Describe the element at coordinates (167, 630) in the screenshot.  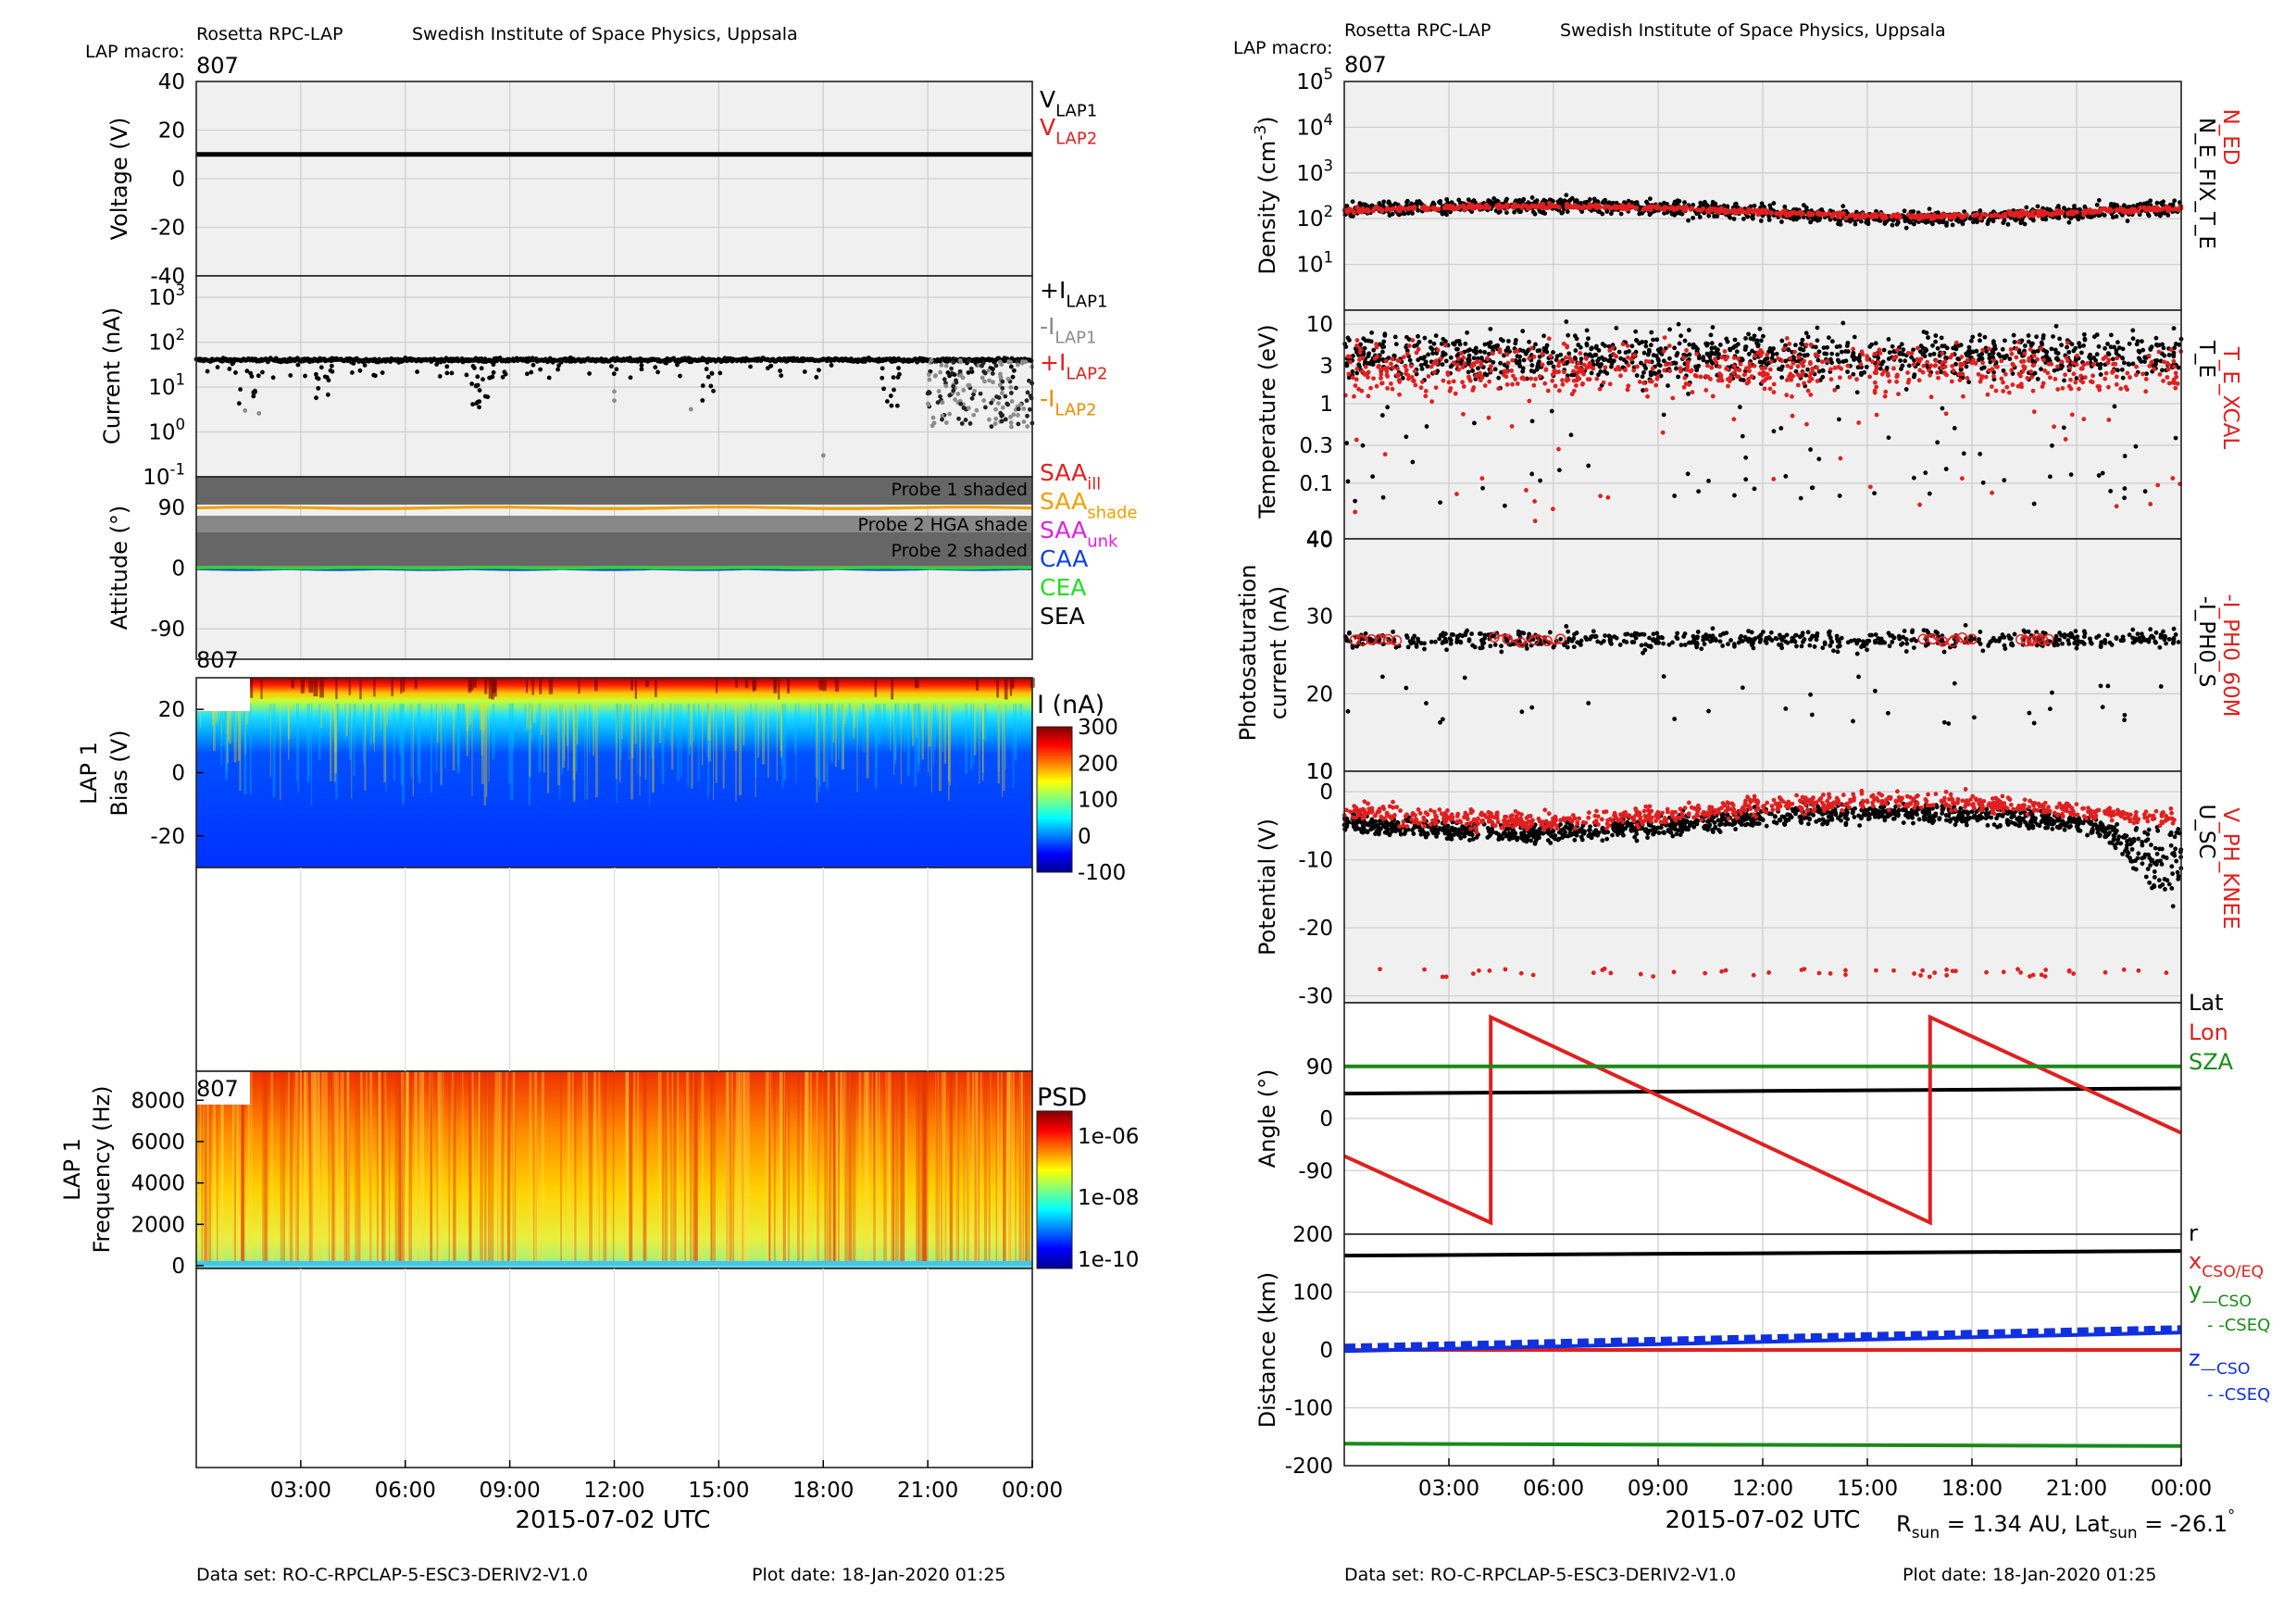
I see `attitude-tick: -90` at that location.